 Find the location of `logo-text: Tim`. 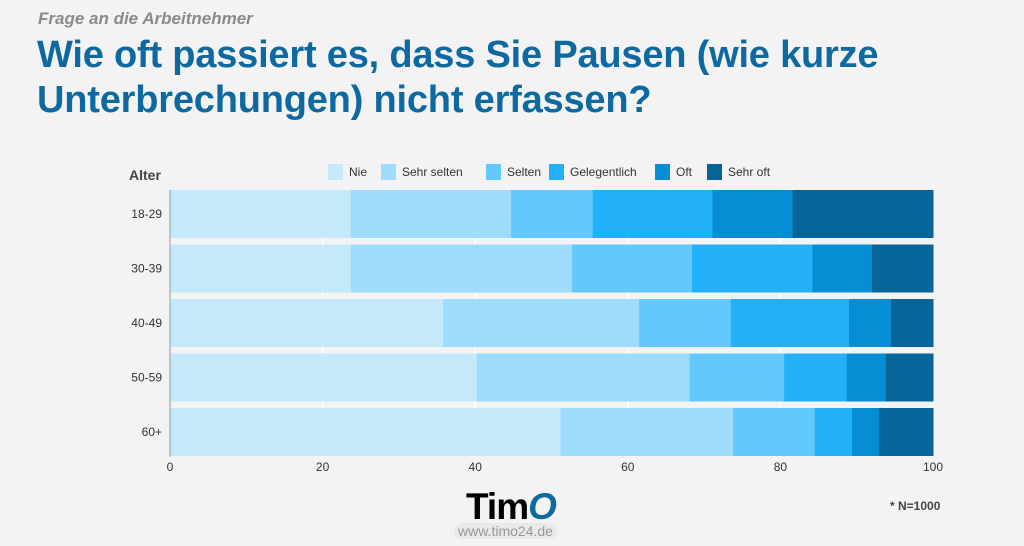

logo-text: Tim is located at coordinates (497, 506).